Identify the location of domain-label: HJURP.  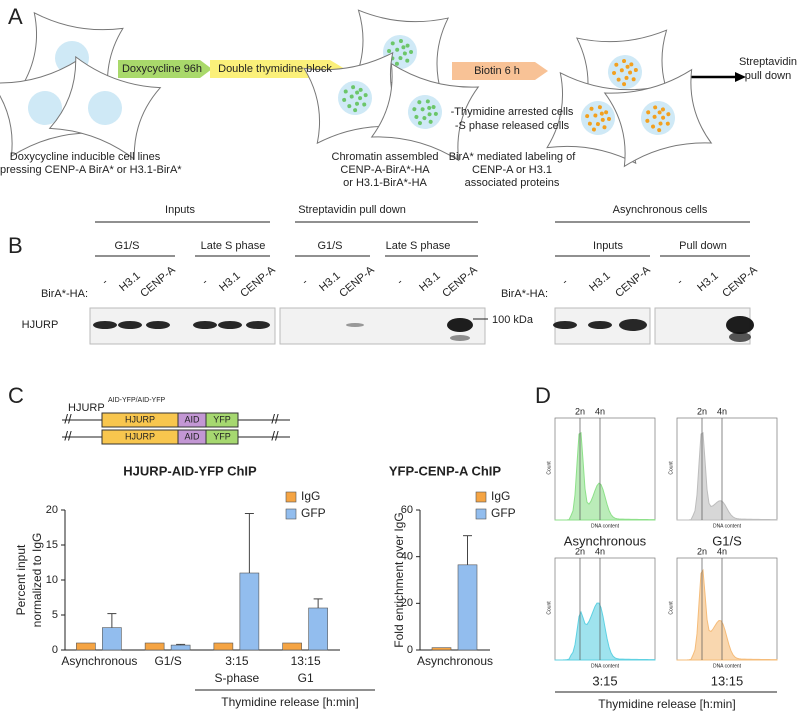
(140, 419).